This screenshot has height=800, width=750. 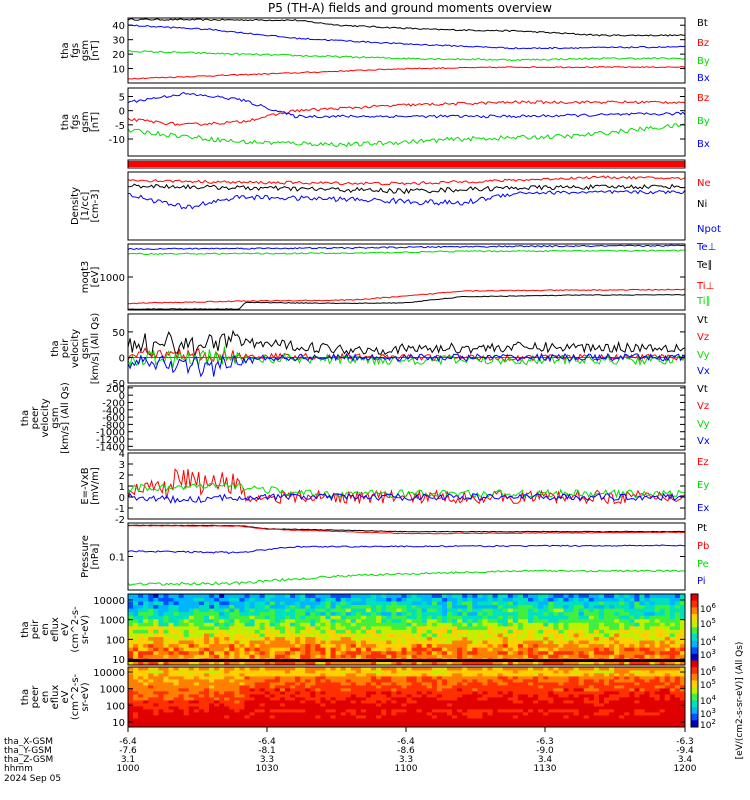 I want to click on x-row-label: tha_Z-GSM, so click(x=28, y=760).